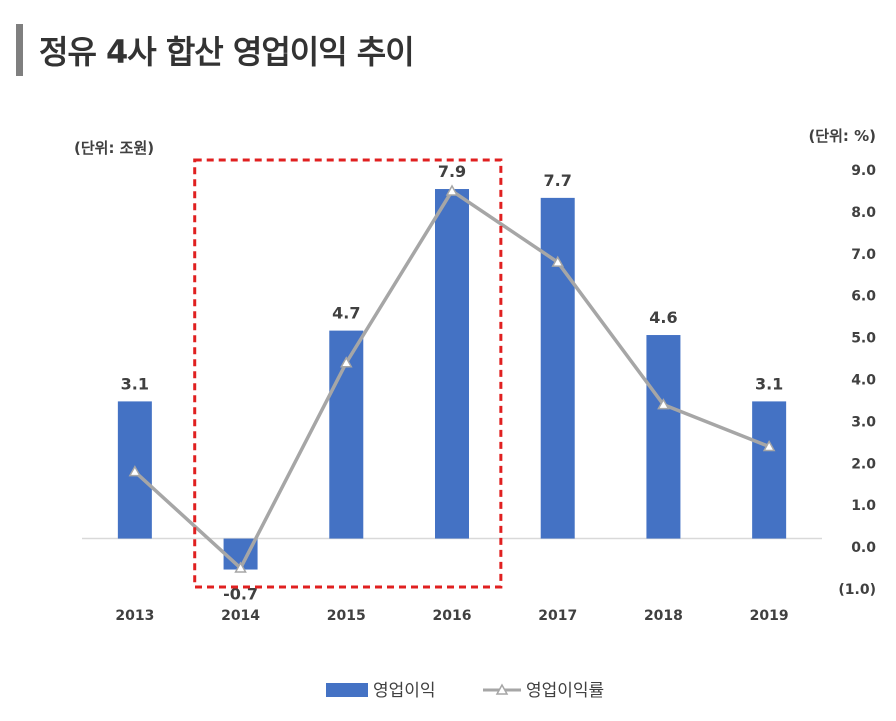  What do you see at coordinates (663, 437) in the screenshot?
I see `bar-2018` at bounding box center [663, 437].